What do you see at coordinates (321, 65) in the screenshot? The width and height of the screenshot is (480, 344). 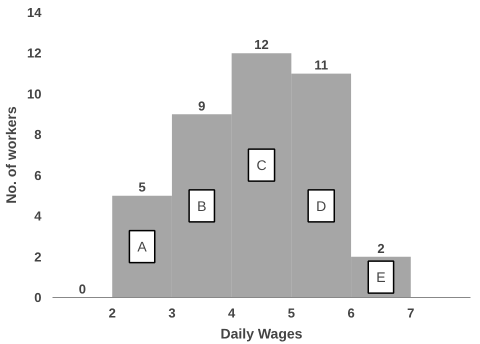 I see `data-label: 11` at bounding box center [321, 65].